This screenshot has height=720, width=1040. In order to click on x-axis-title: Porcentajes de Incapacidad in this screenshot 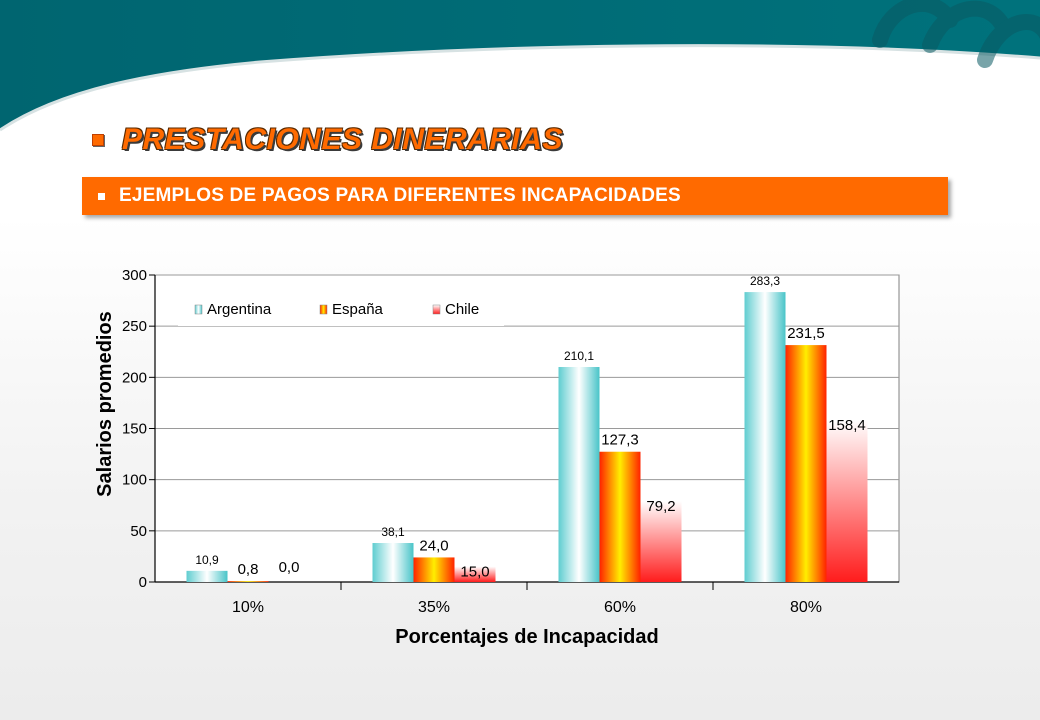, I will do `click(526, 637)`.